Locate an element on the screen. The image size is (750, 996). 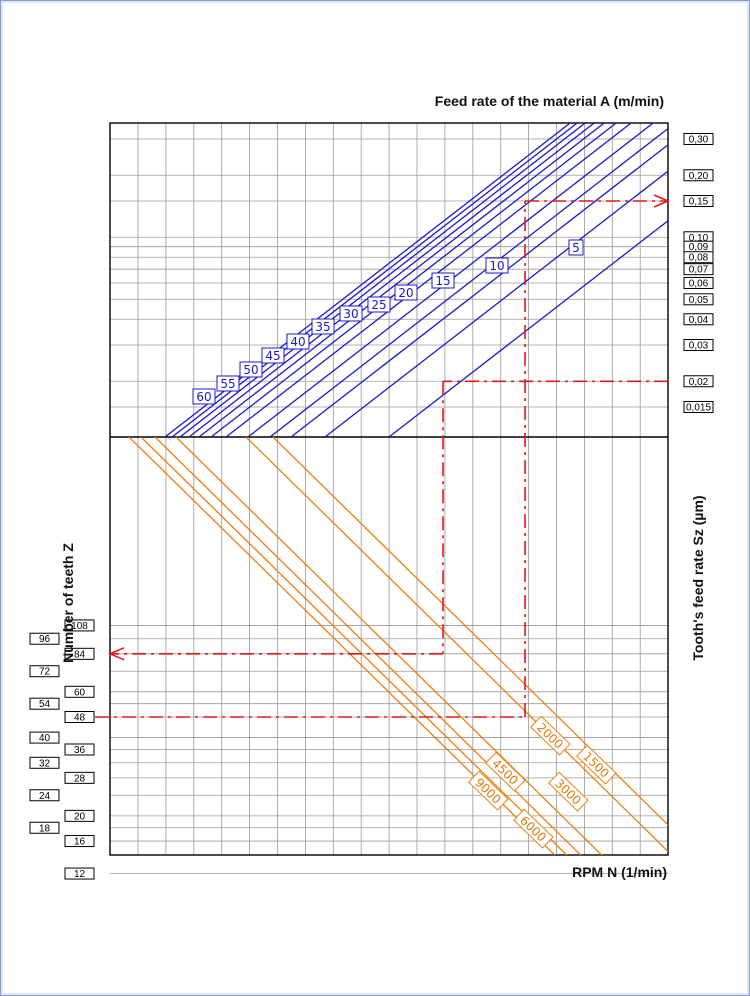
feed-rate-label-55: 55 is located at coordinates (227, 384).